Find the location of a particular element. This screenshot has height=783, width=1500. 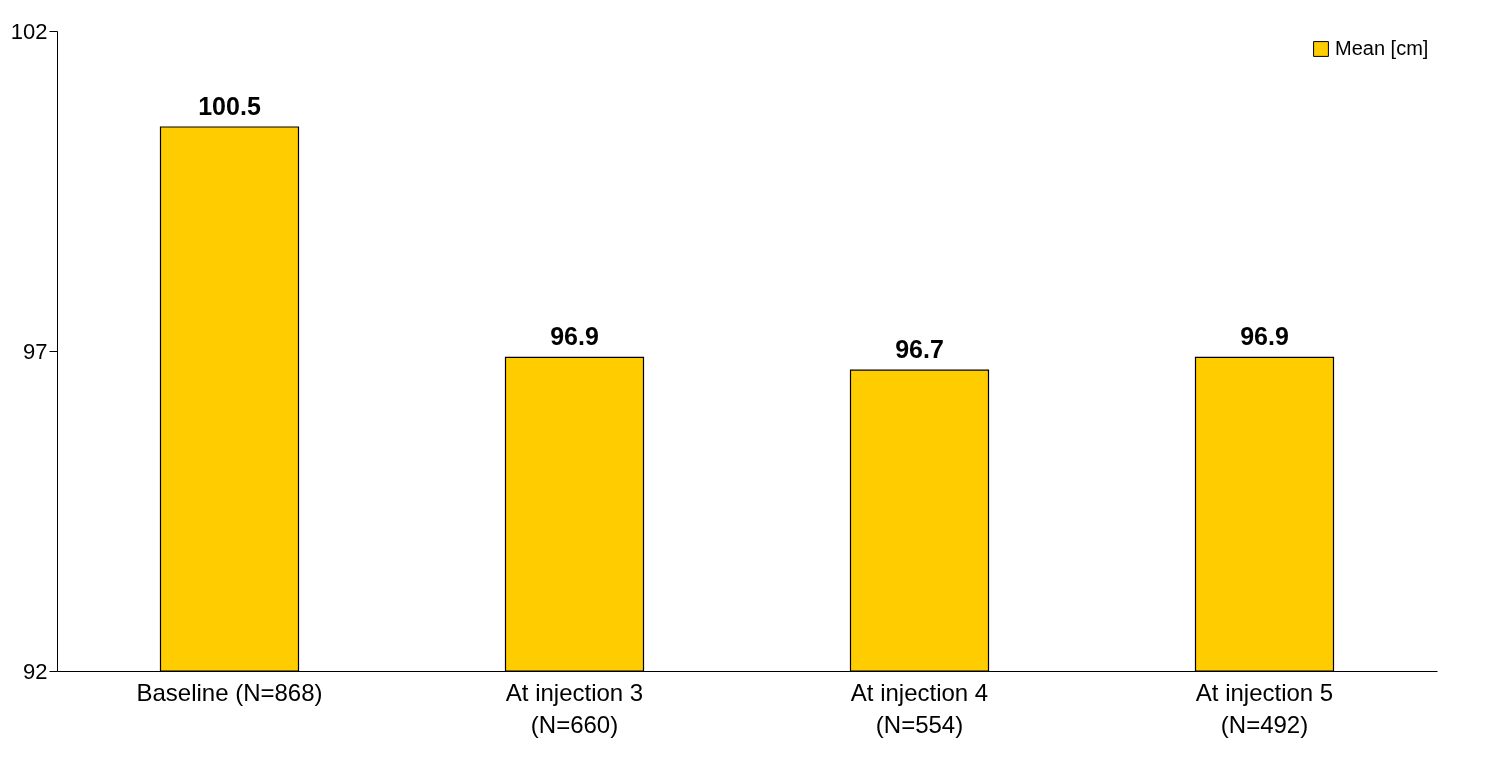

data-label: 96.7 is located at coordinates (919, 349).